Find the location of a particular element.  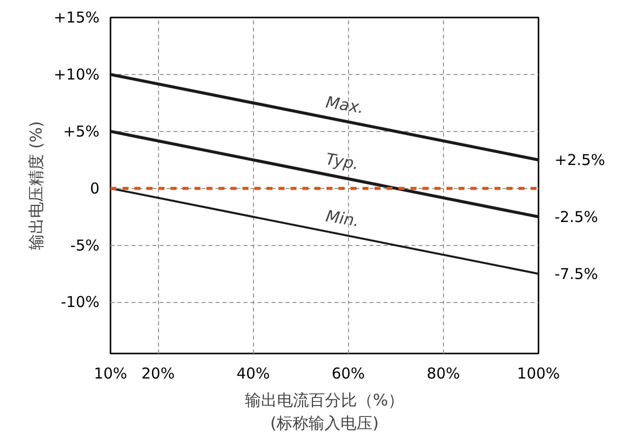

data-label: +2.5% is located at coordinates (580, 159).